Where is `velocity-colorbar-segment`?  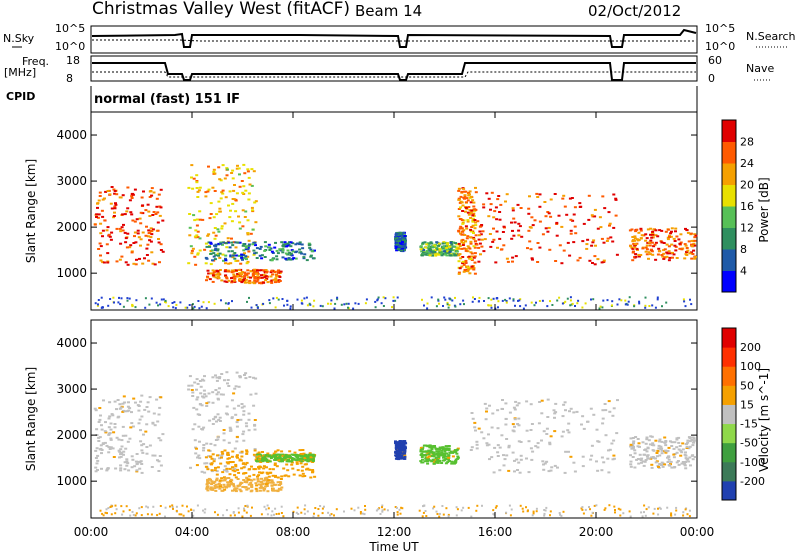
velocity-colorbar-segment is located at coordinates (729, 433).